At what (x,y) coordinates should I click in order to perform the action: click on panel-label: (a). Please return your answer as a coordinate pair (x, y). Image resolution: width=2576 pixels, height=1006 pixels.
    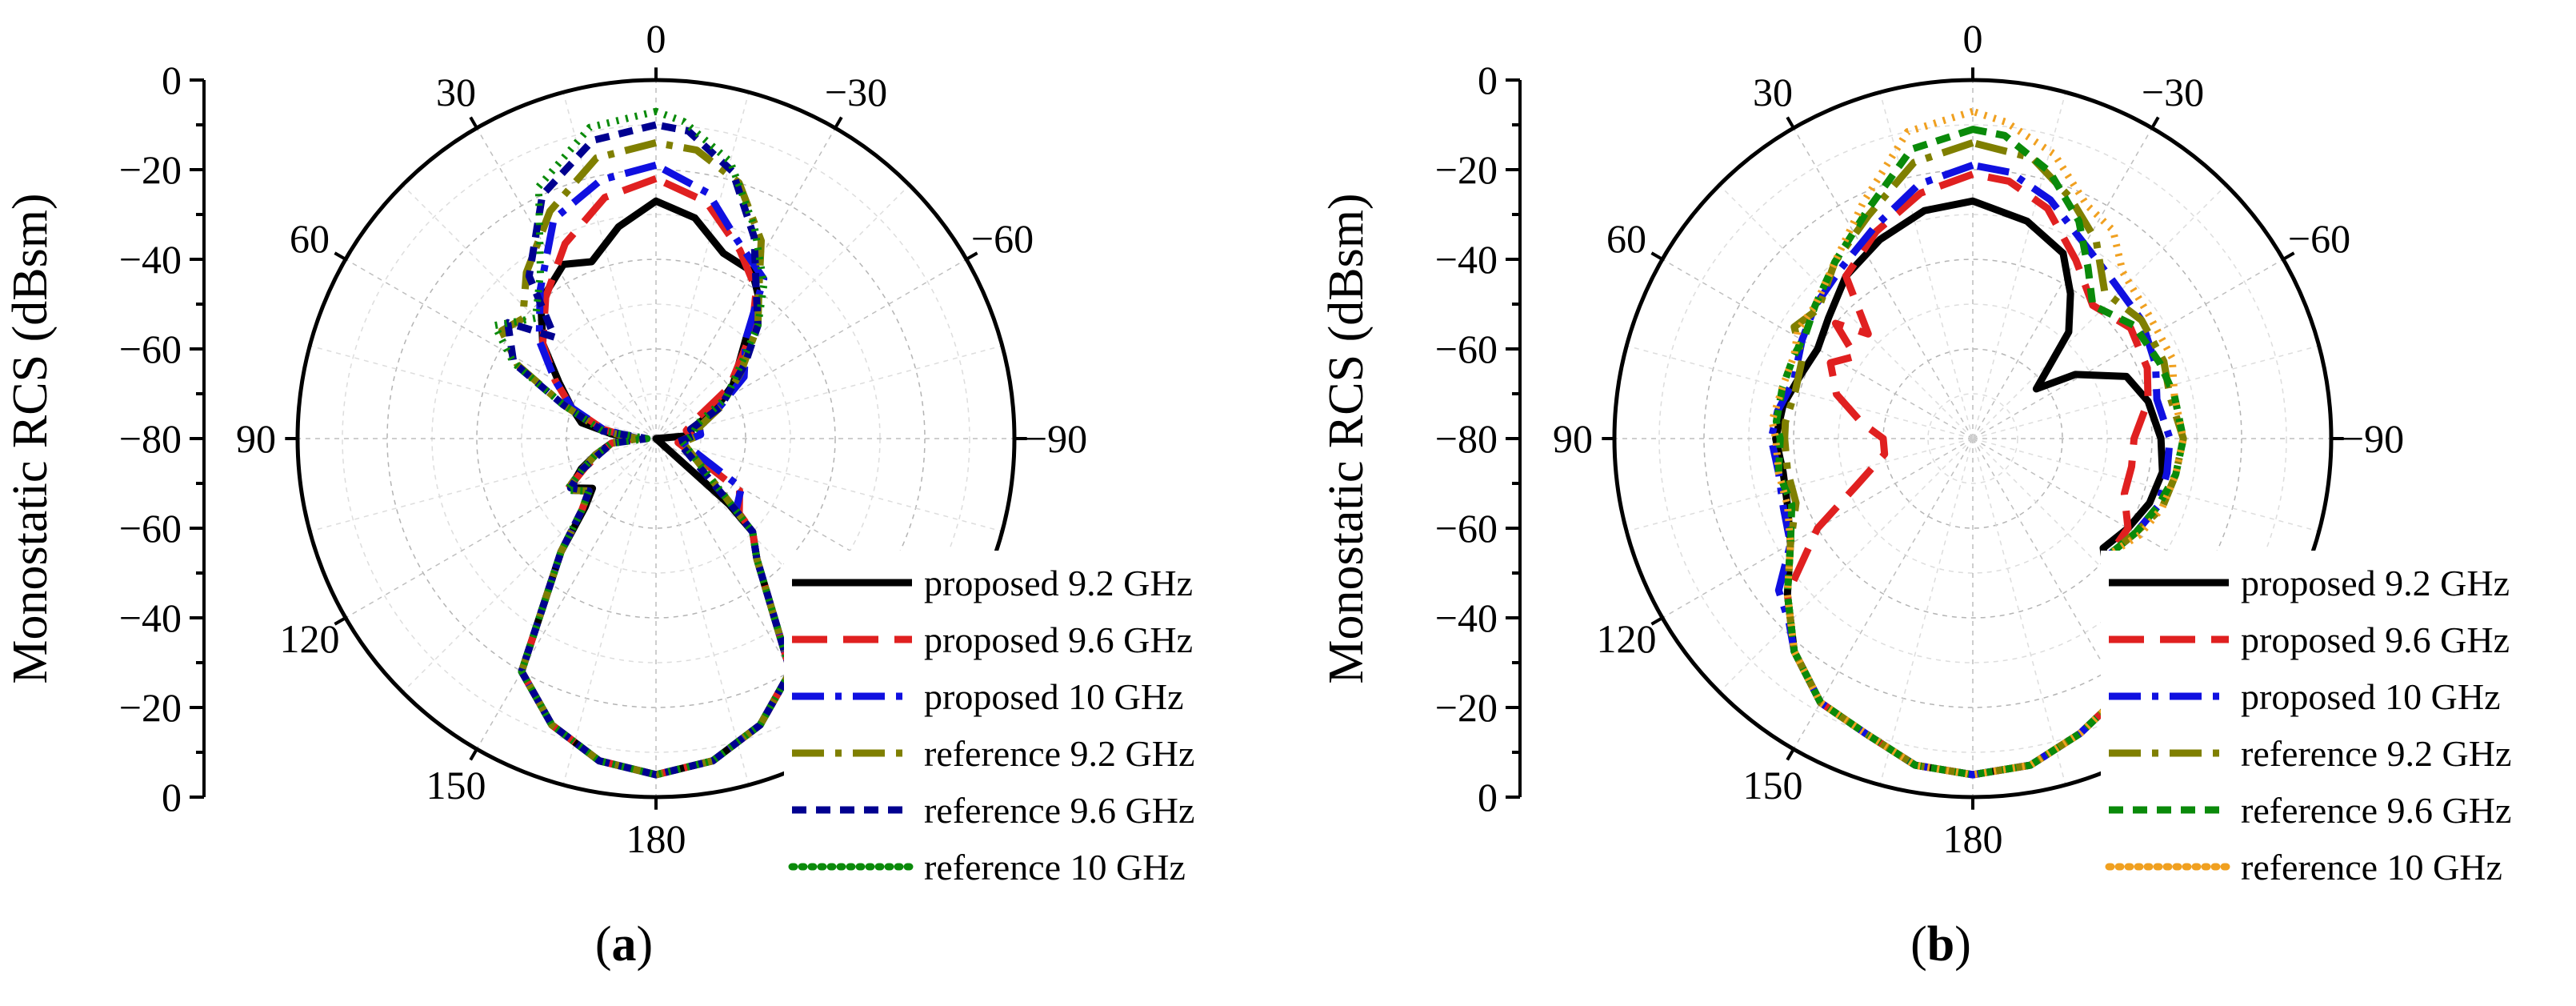
    Looking at the image, I should click on (624, 944).